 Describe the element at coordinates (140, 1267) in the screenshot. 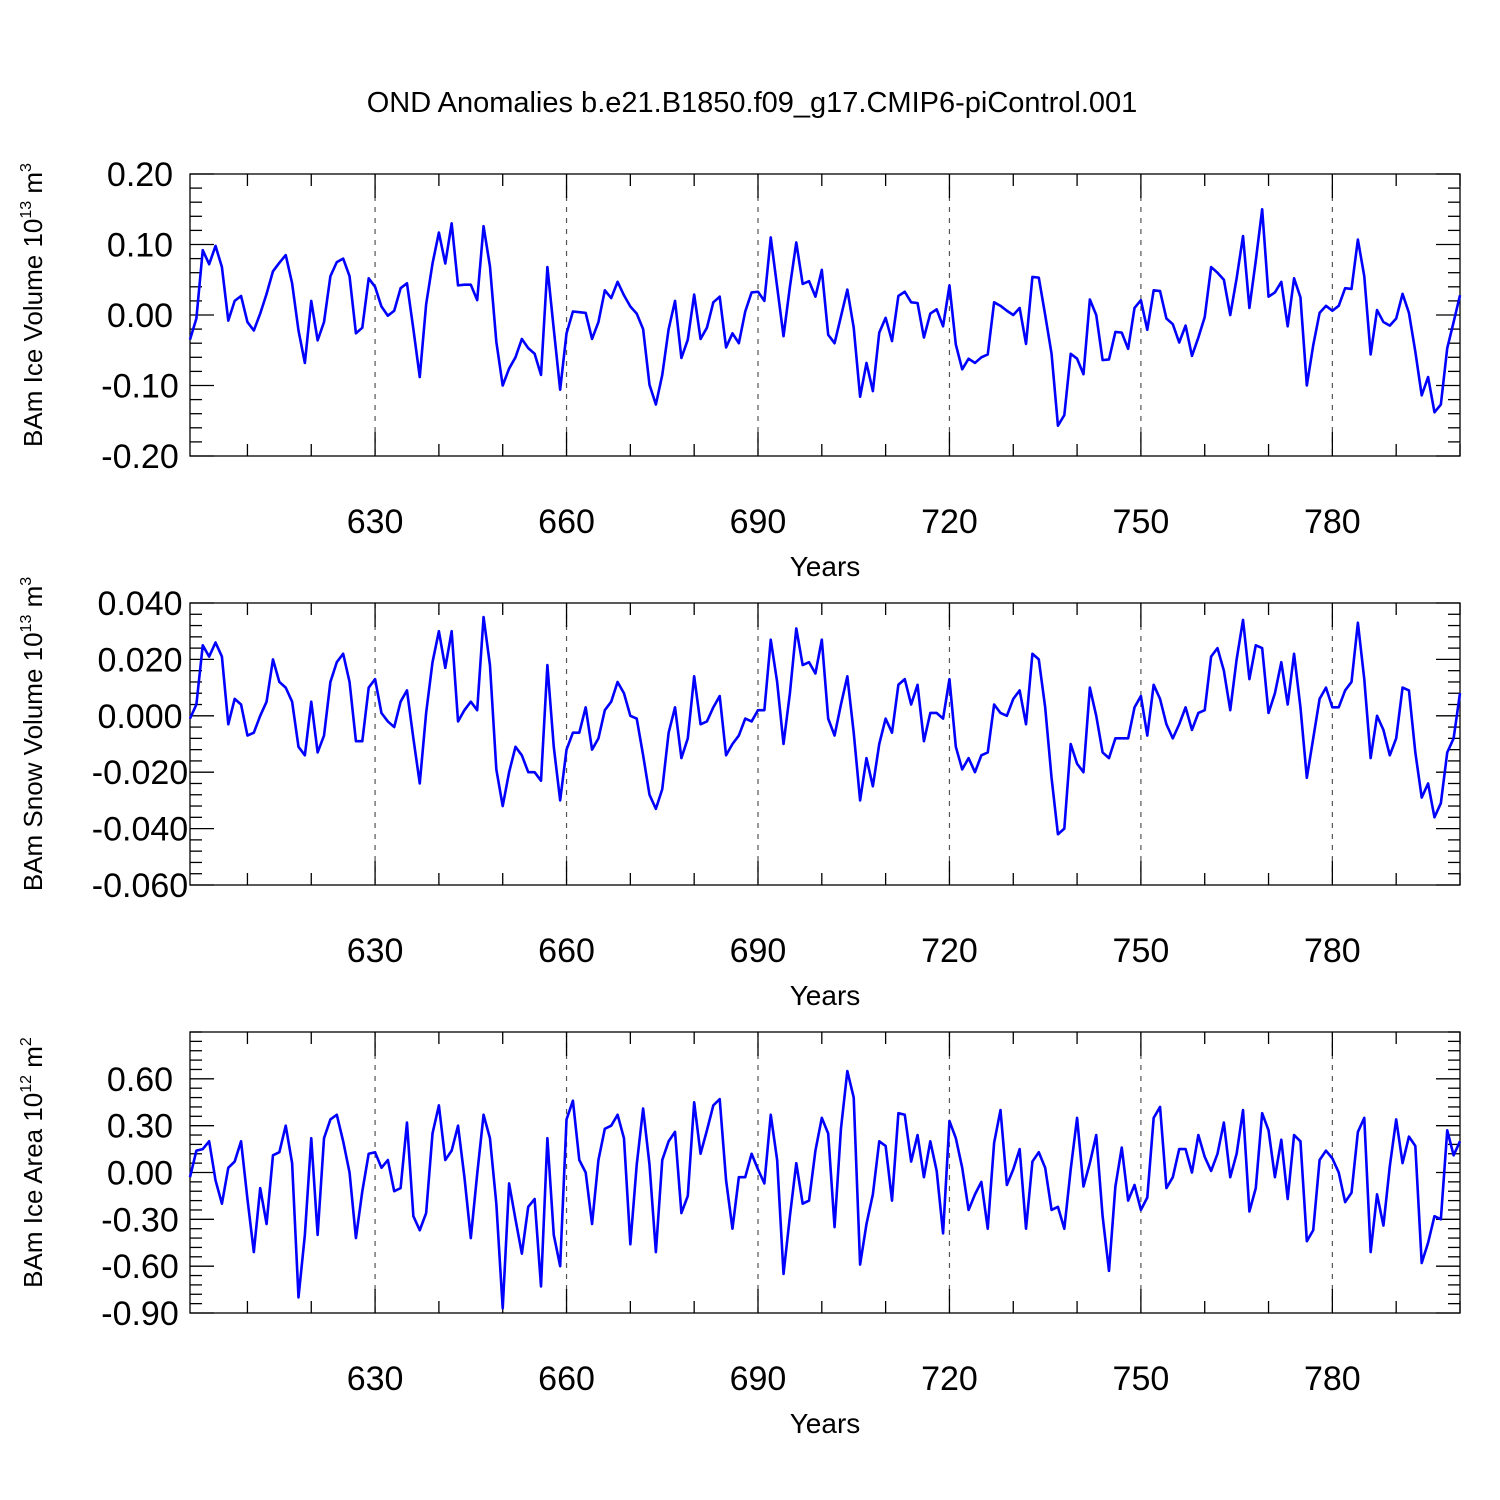

I see `y-tick-label: -0.60` at that location.